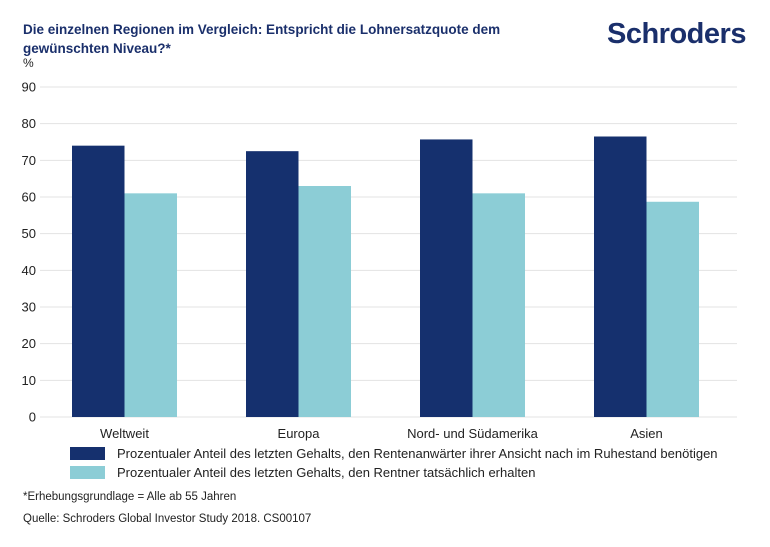 The height and width of the screenshot is (547, 770). I want to click on bar-europa-series2, so click(324, 301).